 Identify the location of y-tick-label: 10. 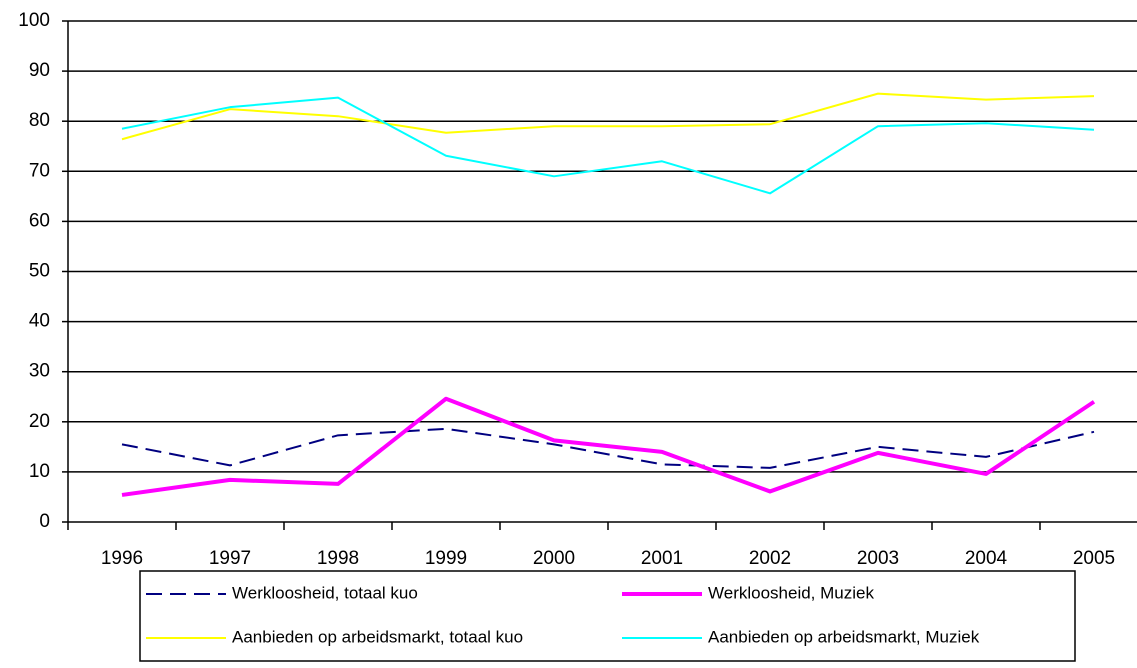
(39, 471).